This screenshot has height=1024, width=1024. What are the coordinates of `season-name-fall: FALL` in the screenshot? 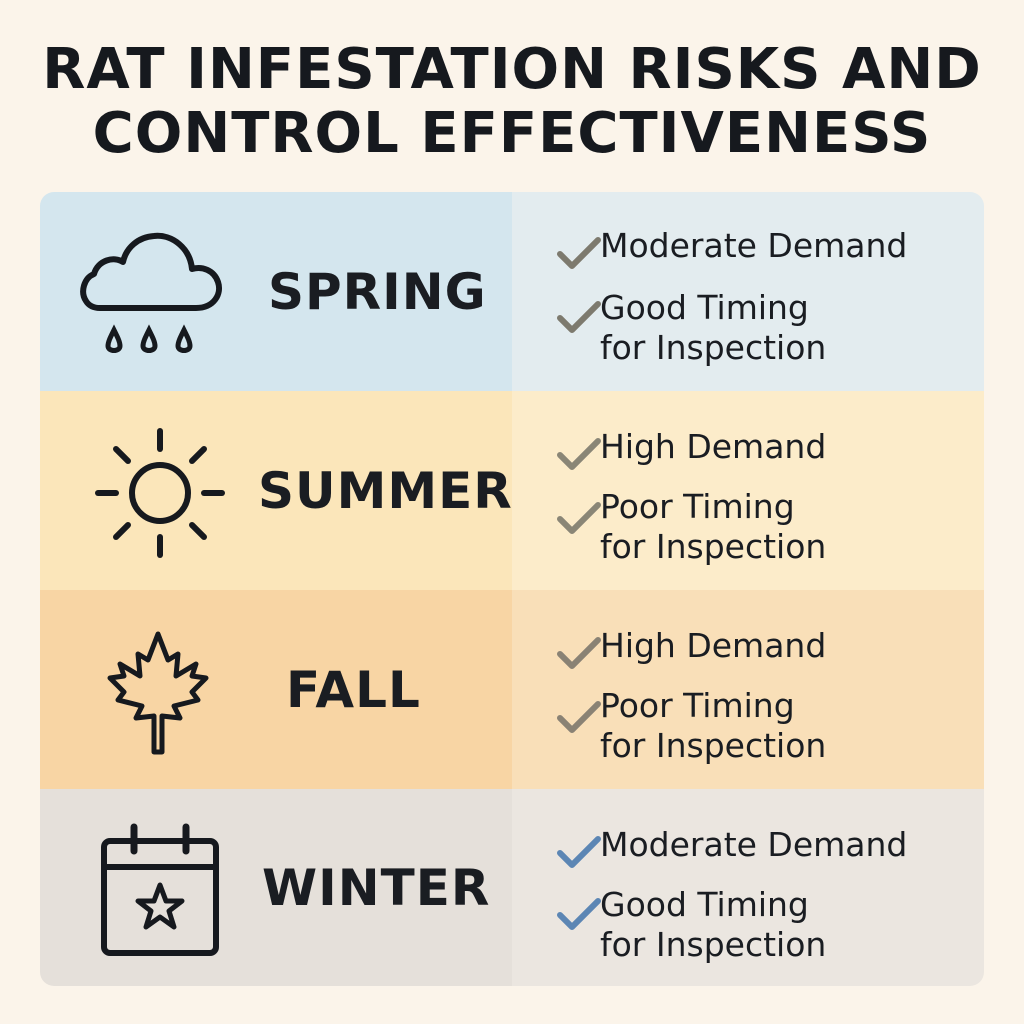 It's located at (353, 689).